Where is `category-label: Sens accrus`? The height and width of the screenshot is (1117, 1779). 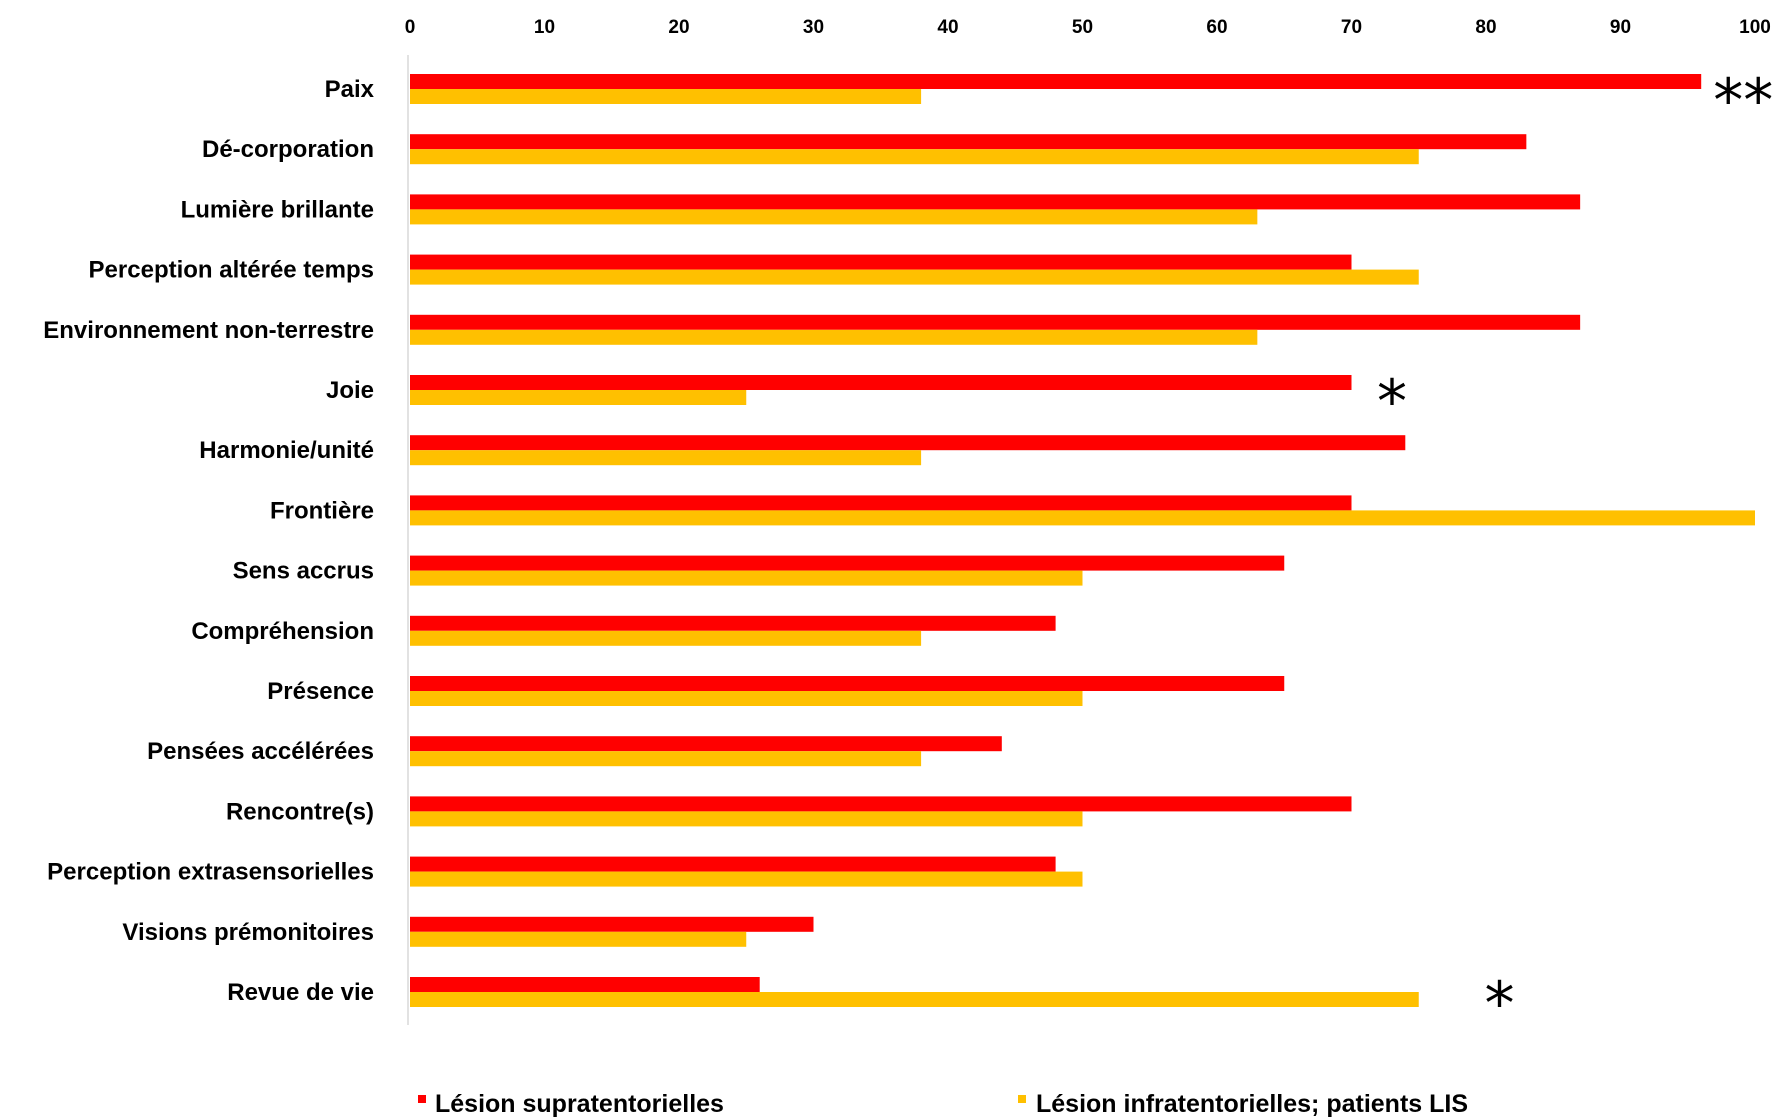
category-label: Sens accrus is located at coordinates (303, 571).